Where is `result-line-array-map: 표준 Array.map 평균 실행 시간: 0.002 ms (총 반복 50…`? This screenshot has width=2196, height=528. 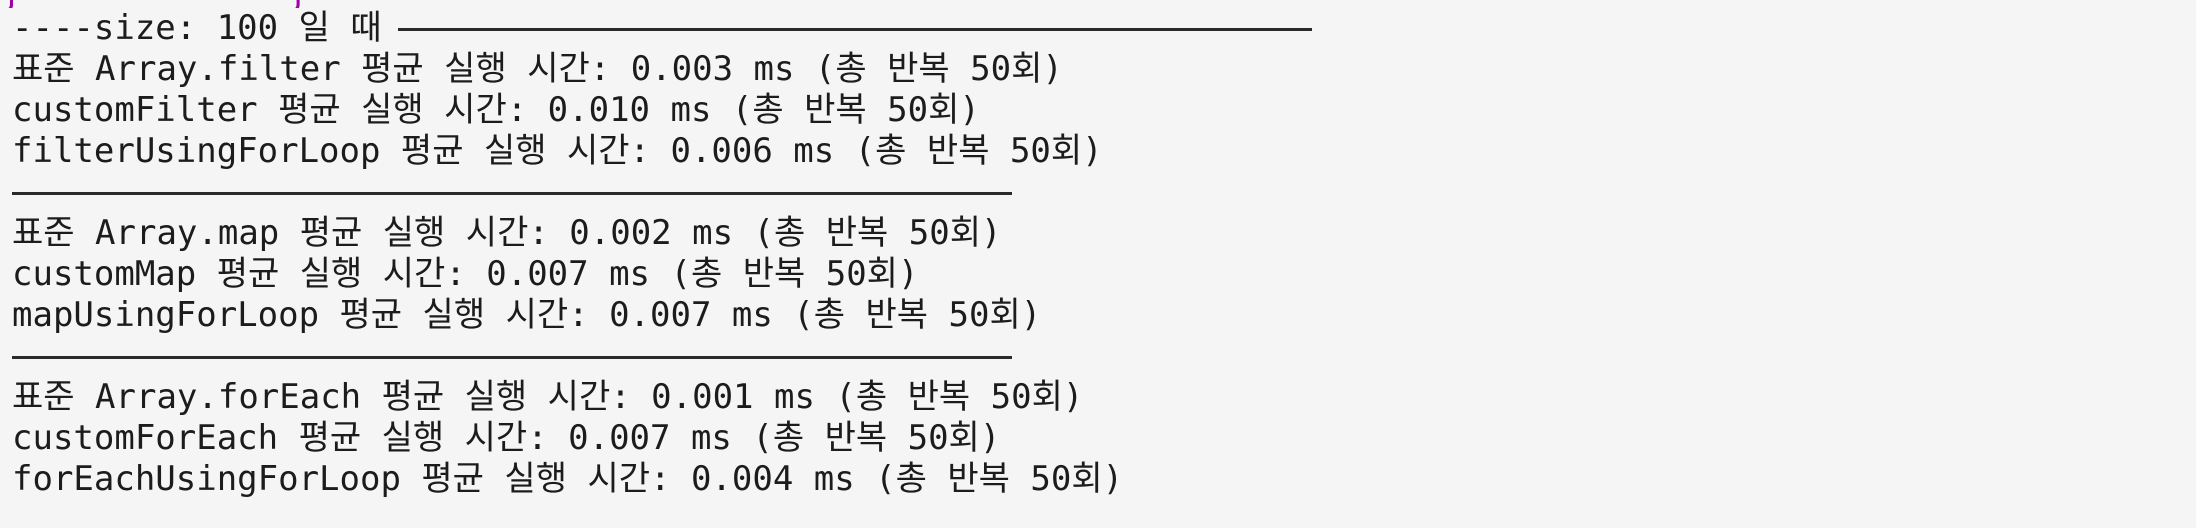 result-line-array-map: 표준 Array.map 평균 실행 시간: 0.002 ms (총 반복 50… is located at coordinates (507, 233).